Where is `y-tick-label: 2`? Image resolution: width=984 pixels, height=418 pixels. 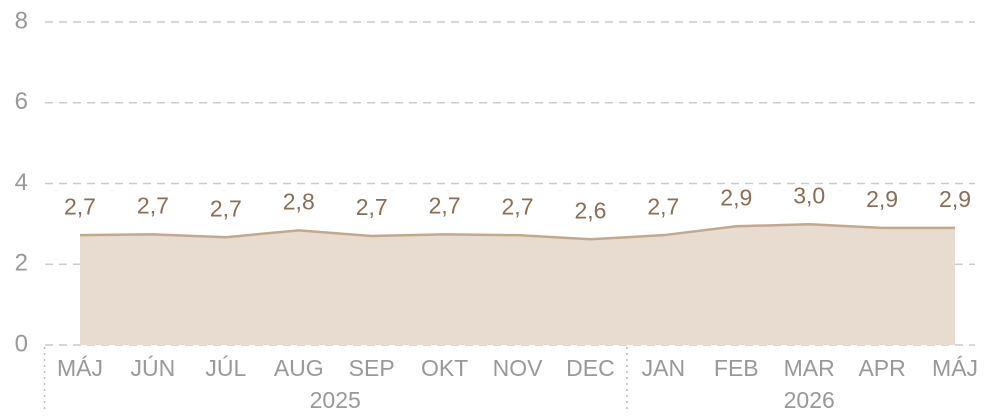
y-tick-label: 2 is located at coordinates (21, 263).